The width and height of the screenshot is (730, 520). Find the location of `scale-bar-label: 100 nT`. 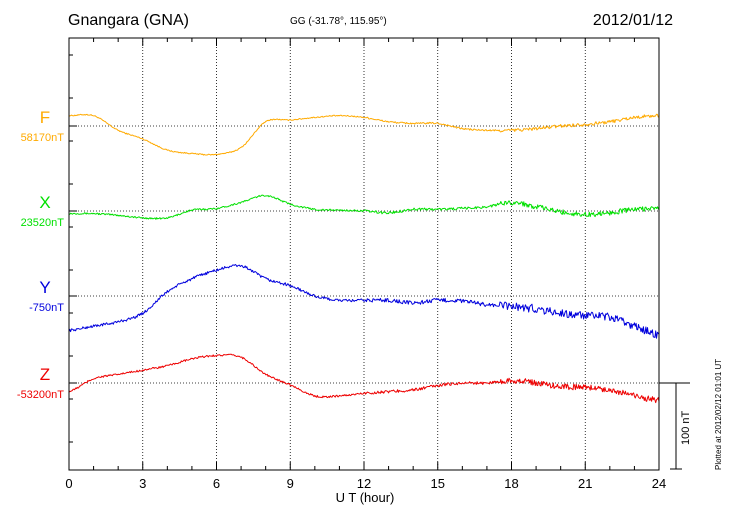

scale-bar-label: 100 nT is located at coordinates (686, 427).